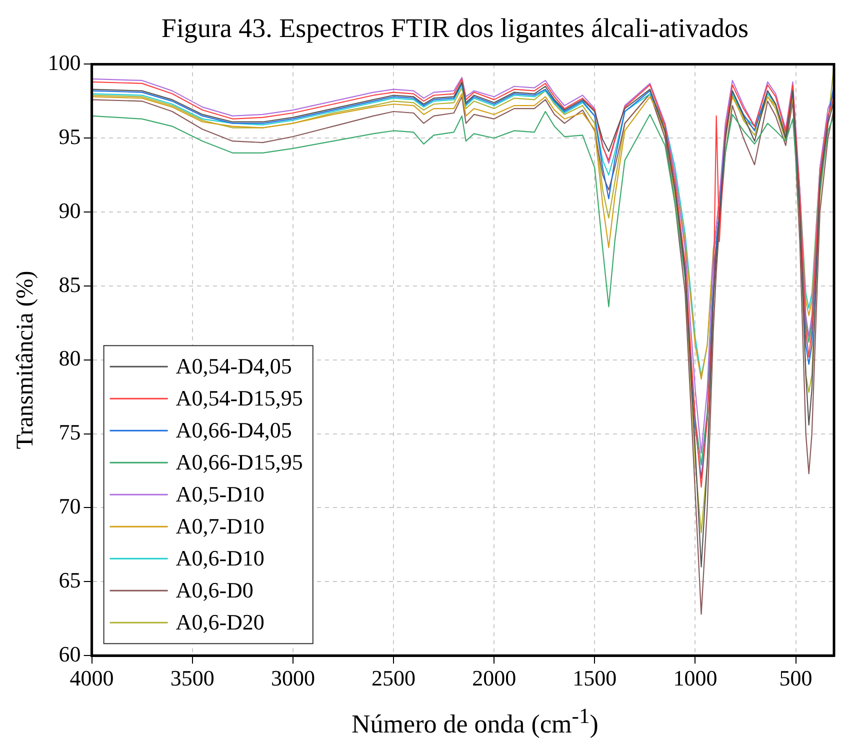 Image resolution: width=850 pixels, height=746 pixels. What do you see at coordinates (64, 62) in the screenshot?
I see `y-tick-label: 100` at bounding box center [64, 62].